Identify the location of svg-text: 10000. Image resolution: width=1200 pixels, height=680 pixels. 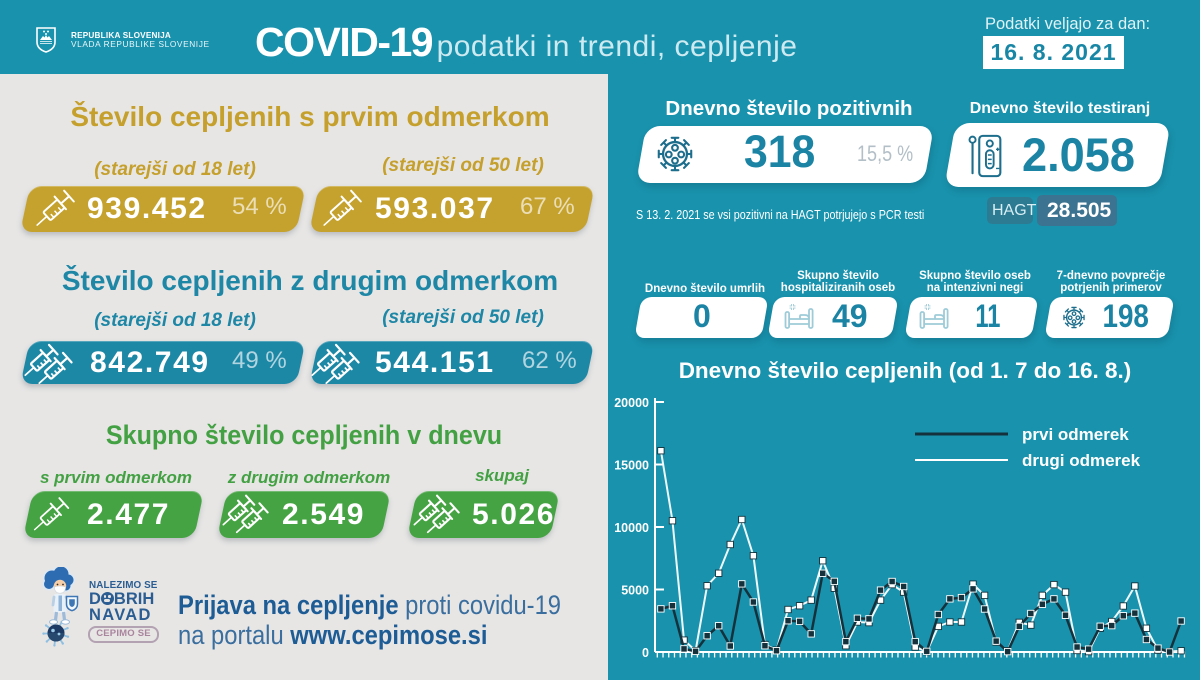
(631, 528).